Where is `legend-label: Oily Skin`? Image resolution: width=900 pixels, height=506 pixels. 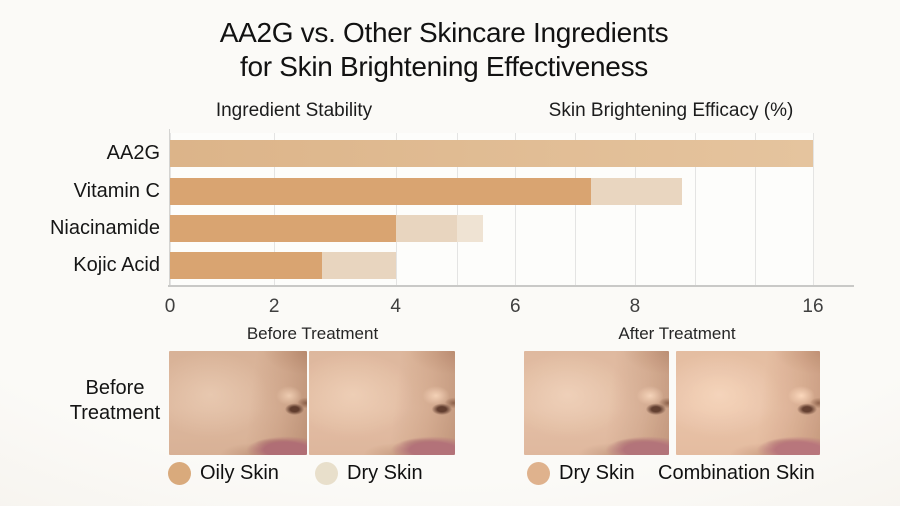
legend-label: Oily Skin is located at coordinates (239, 472).